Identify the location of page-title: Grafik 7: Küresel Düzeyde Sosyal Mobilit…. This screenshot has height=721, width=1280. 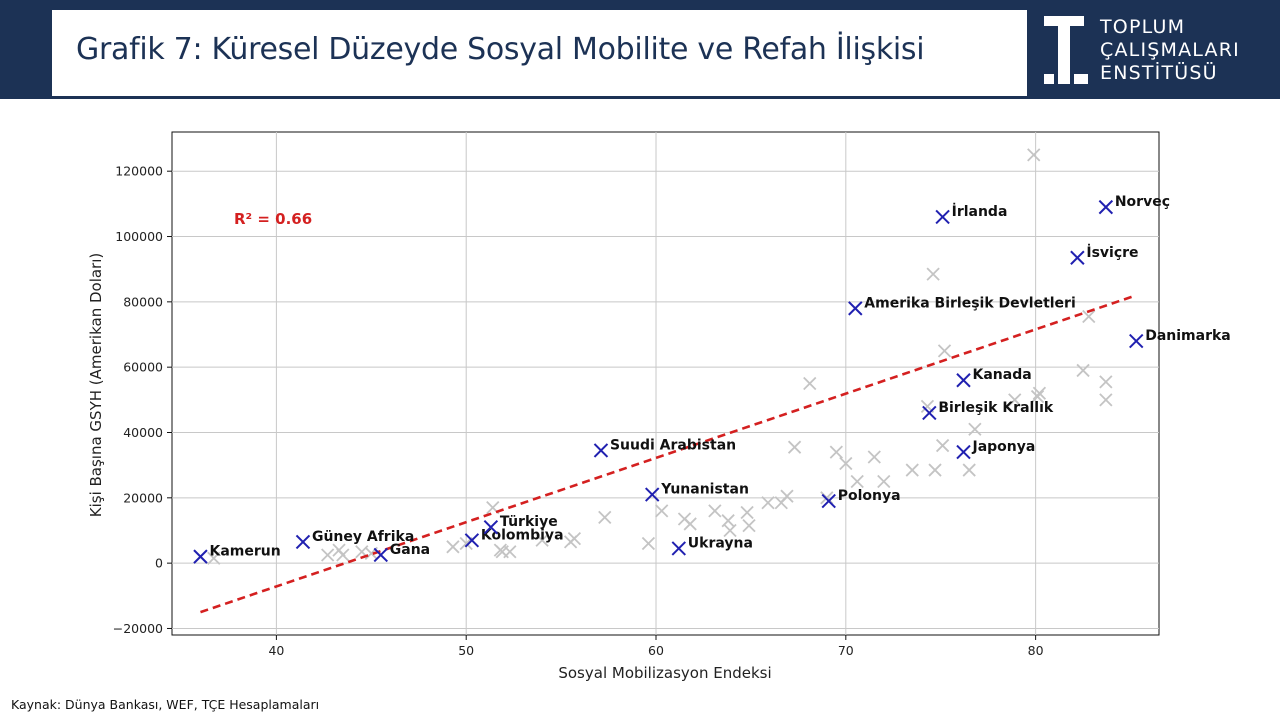
(500, 49).